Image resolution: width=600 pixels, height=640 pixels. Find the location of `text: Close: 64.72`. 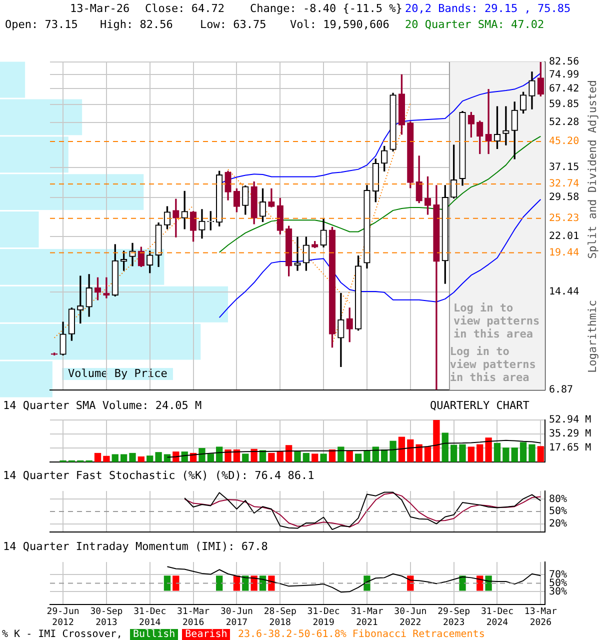

text: Close: 64.72 is located at coordinates (184, 8).